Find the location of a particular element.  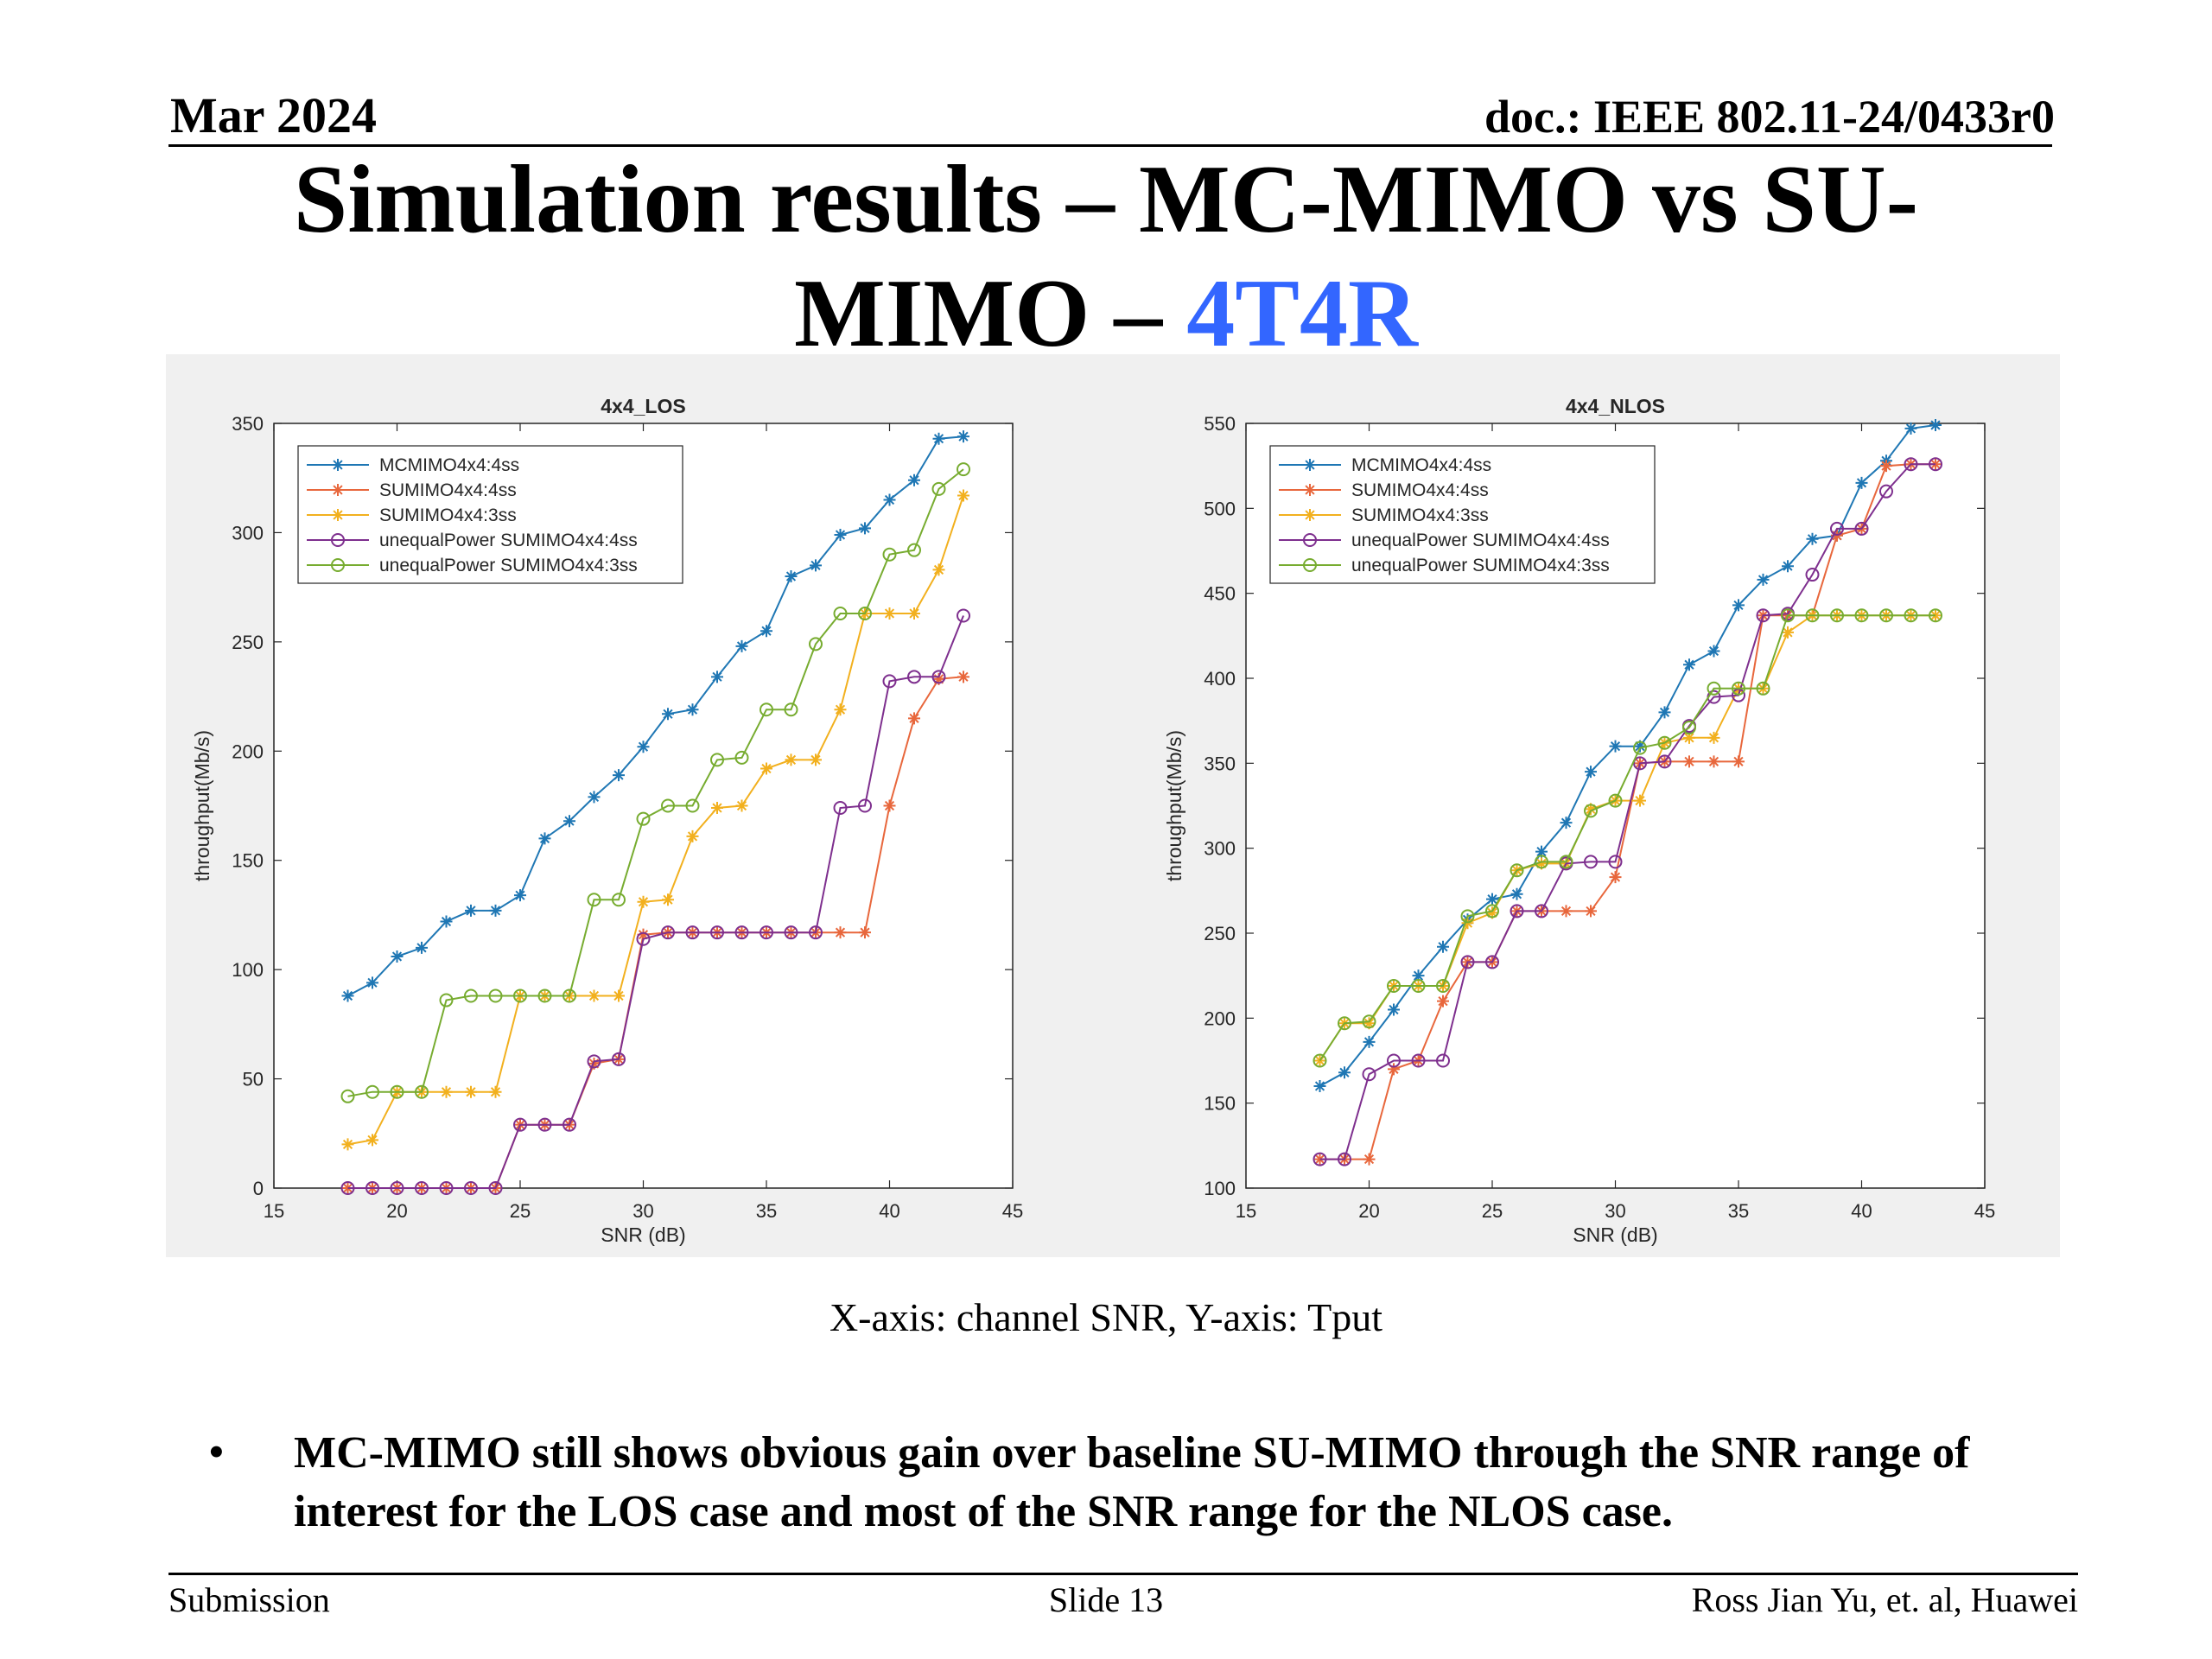

legend-label: unequalPower SUMIMO4x4:3ss is located at coordinates (1480, 565).